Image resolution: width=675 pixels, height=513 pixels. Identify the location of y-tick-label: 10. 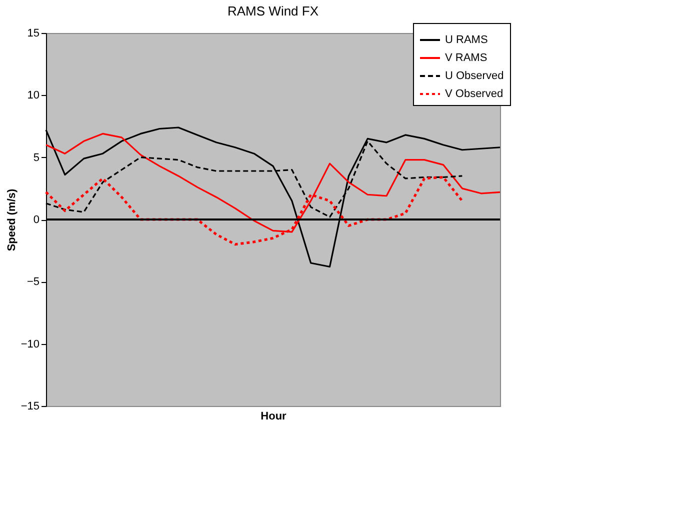
(33, 96).